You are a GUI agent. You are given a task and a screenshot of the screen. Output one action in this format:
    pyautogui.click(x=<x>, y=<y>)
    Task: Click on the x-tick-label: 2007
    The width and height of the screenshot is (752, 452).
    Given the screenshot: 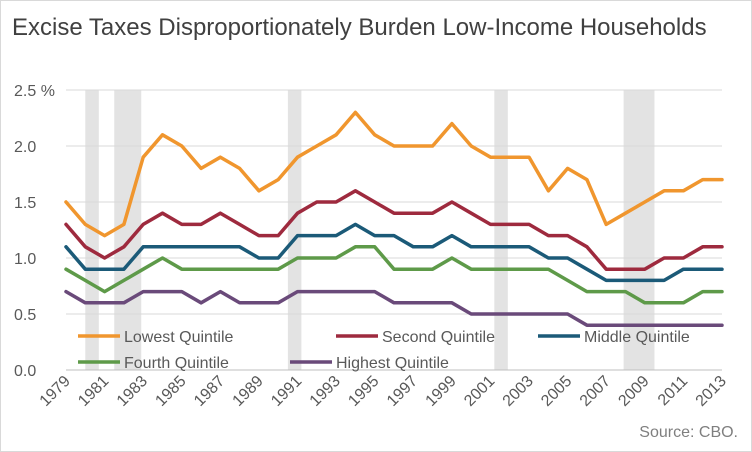 What is the action you would take?
    pyautogui.click(x=595, y=391)
    